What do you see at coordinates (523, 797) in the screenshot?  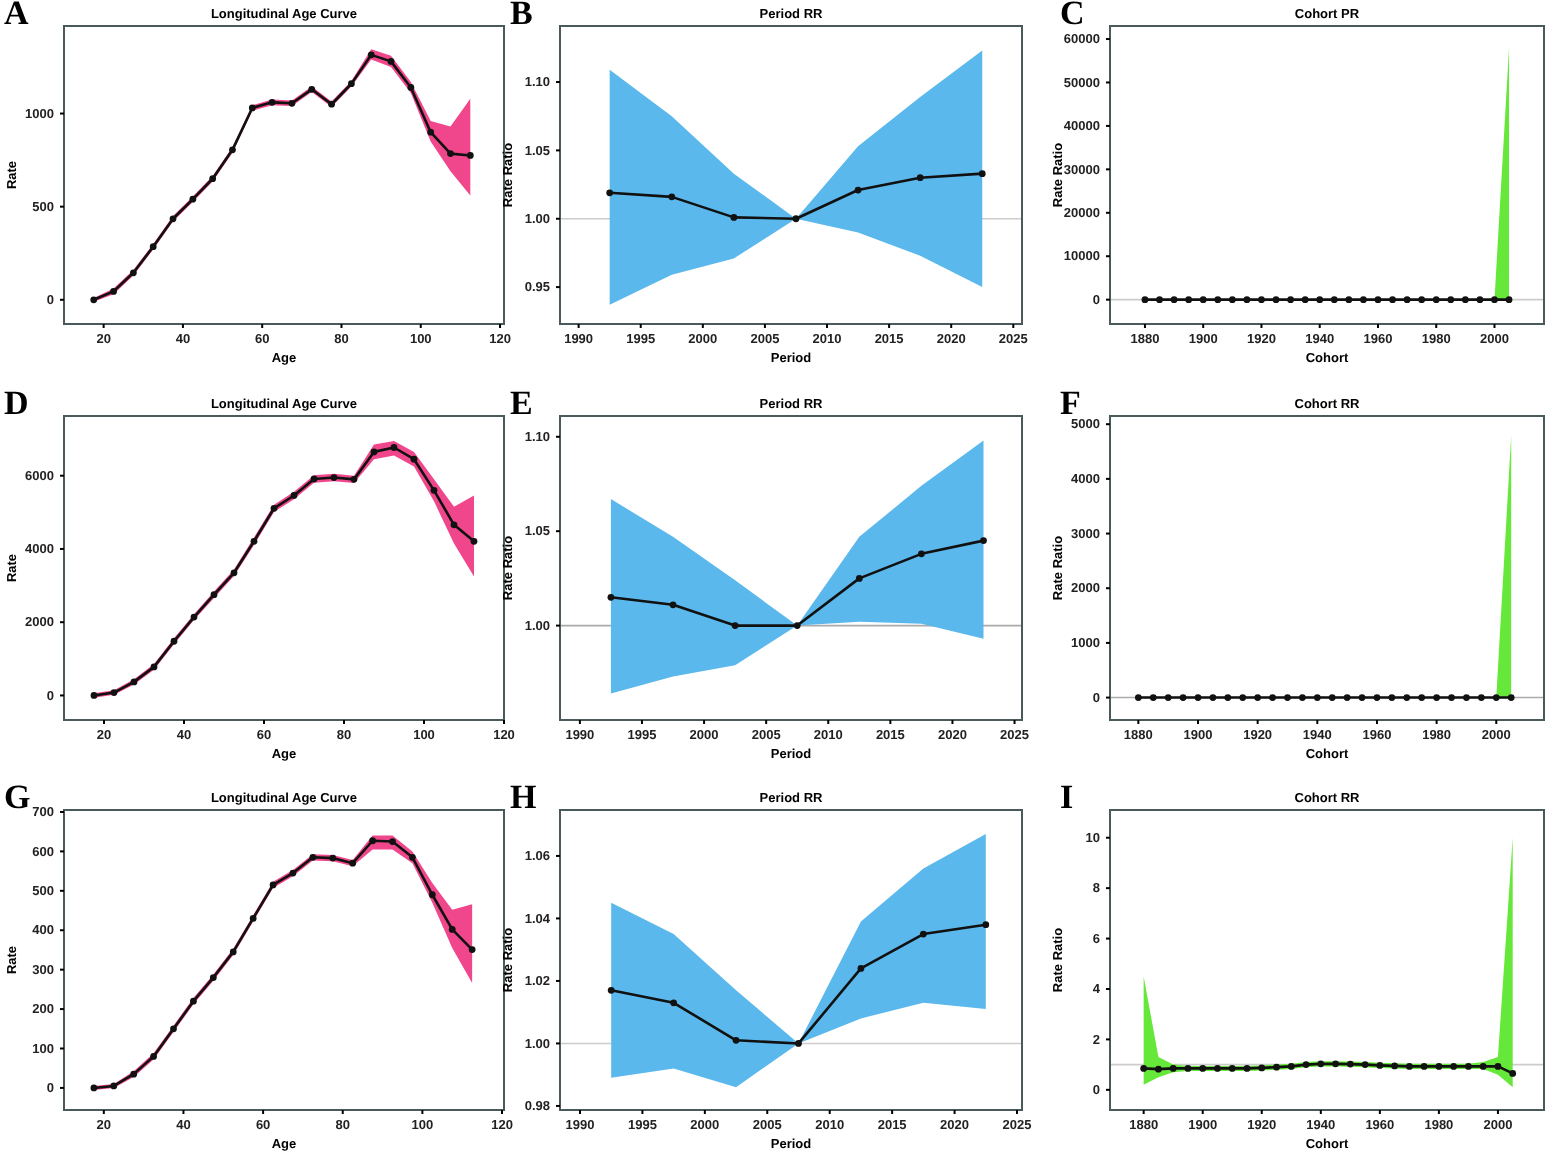 I see `text: H` at bounding box center [523, 797].